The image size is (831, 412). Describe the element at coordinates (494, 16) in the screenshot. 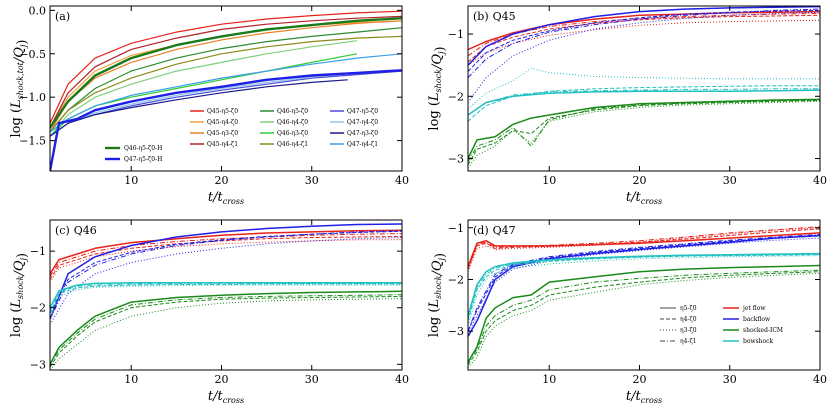

I see `panel-label: (b) Q45` at that location.